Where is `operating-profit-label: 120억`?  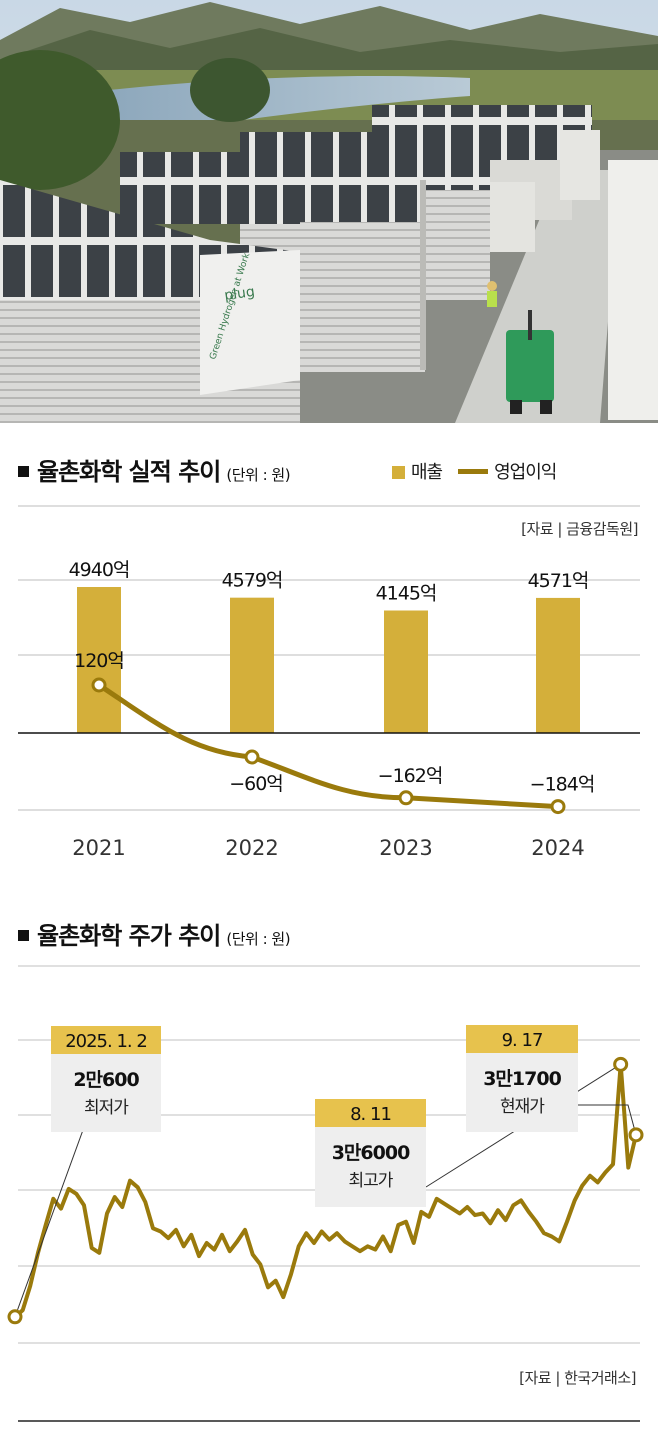
operating-profit-label: 120억 is located at coordinates (99, 661).